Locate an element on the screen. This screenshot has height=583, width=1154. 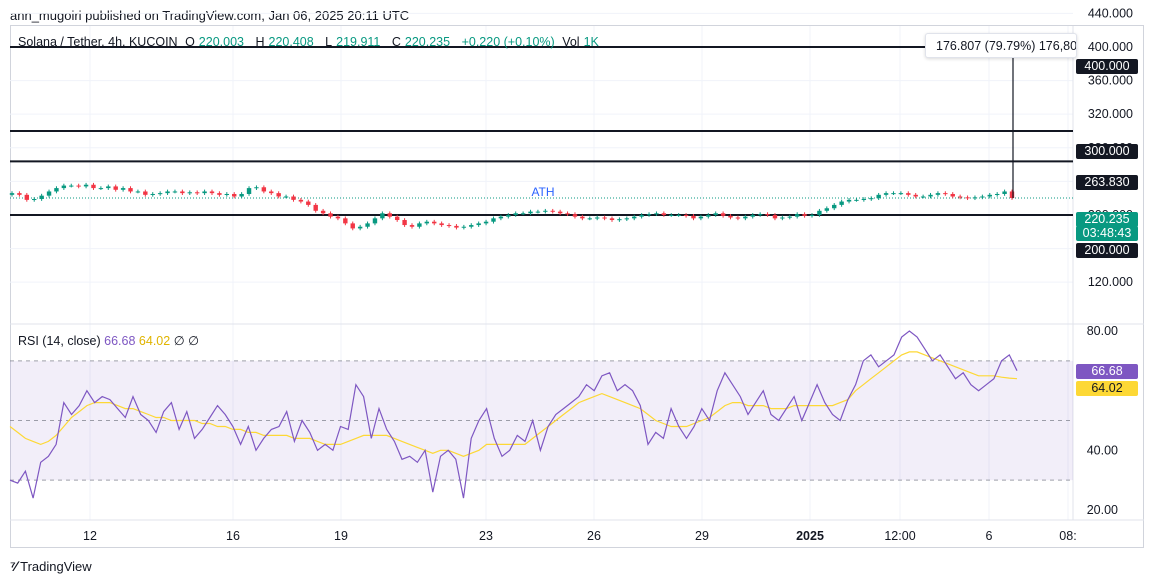
current-price-tag: 220.235 is located at coordinates (1107, 219).